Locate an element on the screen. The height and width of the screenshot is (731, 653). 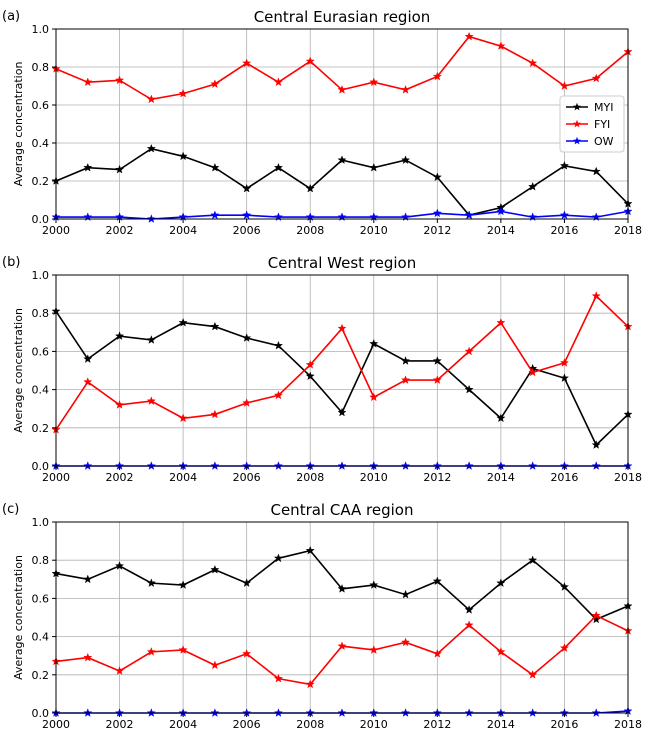
chart-title: Central Eurasian region is located at coordinates (342, 17).